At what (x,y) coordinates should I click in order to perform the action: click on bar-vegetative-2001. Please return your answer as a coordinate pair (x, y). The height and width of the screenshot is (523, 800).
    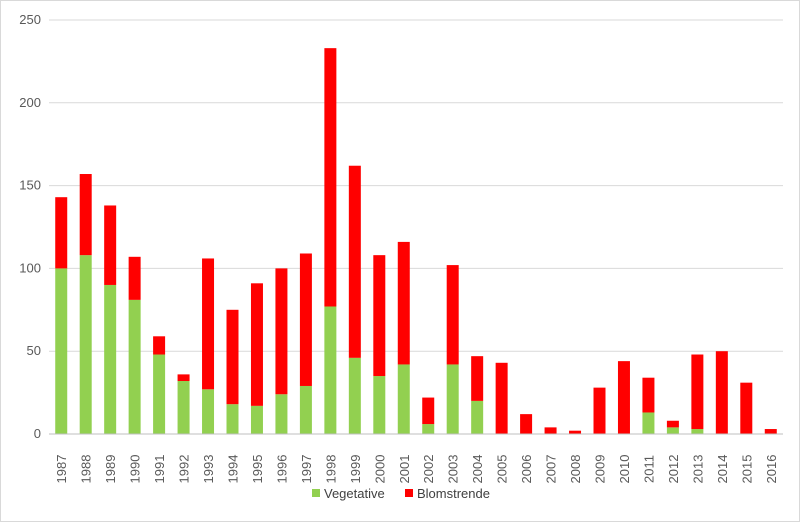
    Looking at the image, I should click on (403, 399).